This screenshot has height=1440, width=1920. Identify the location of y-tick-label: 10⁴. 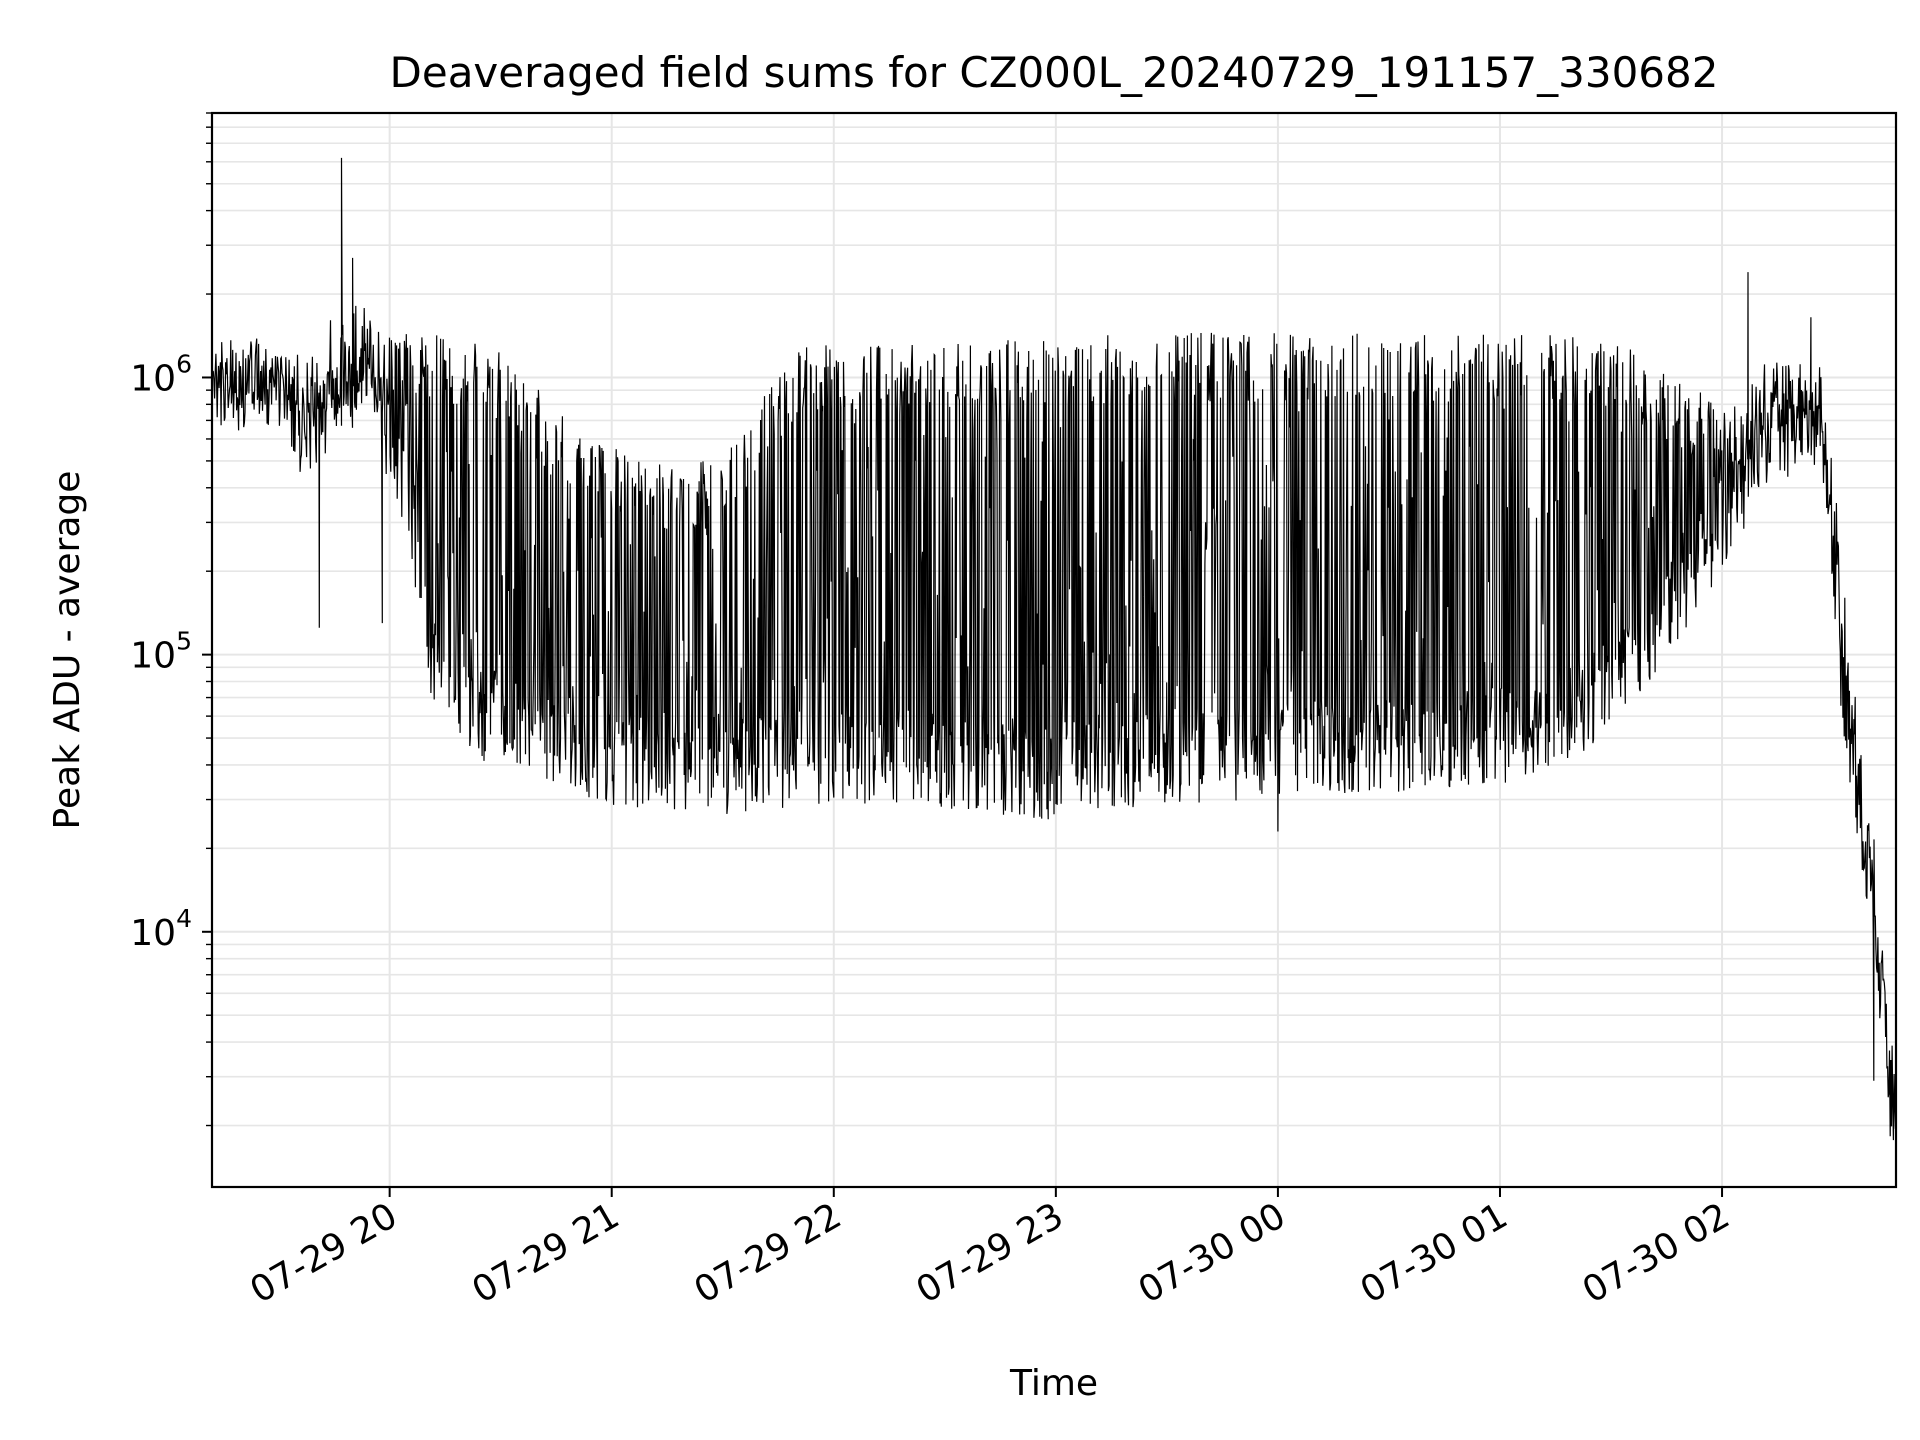
(161, 929).